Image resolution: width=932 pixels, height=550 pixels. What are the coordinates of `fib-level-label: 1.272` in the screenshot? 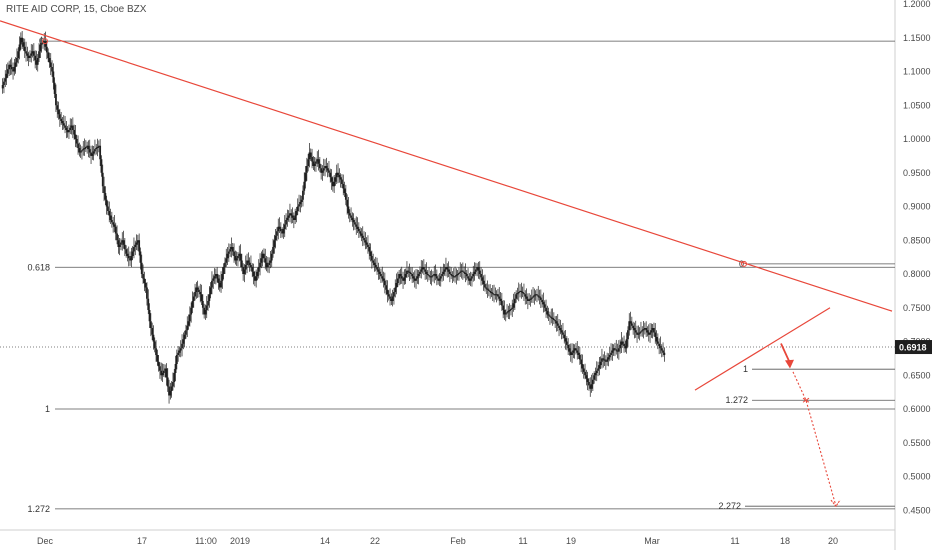 It's located at (38, 509).